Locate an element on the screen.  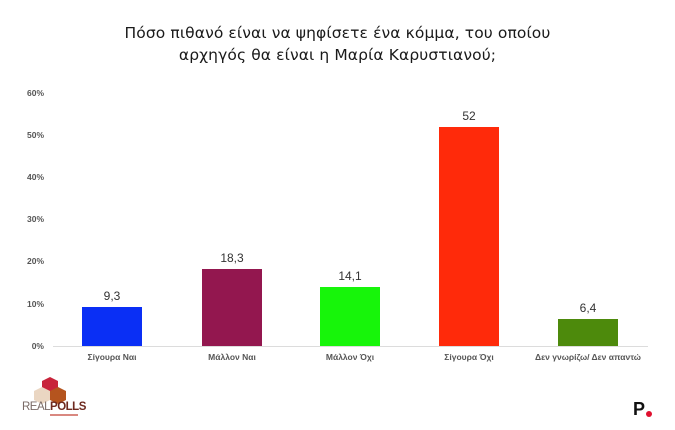
y-tick-40: 40% is located at coordinates (35, 177).